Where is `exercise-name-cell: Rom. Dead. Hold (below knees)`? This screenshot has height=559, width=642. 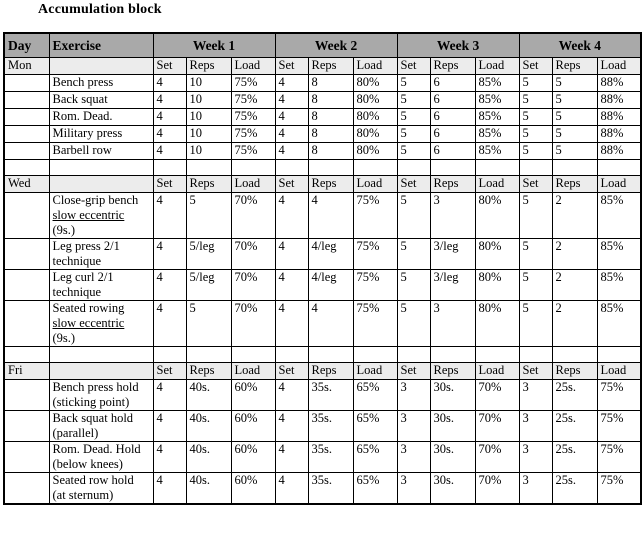 exercise-name-cell: Rom. Dead. Hold (below knees) is located at coordinates (101, 457).